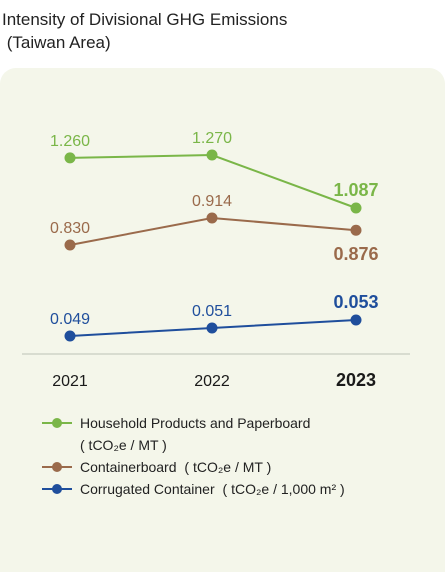 The width and height of the screenshot is (445, 572). Describe the element at coordinates (195, 423) in the screenshot. I see `legend-label-household: Household Products and Paperboard` at that location.